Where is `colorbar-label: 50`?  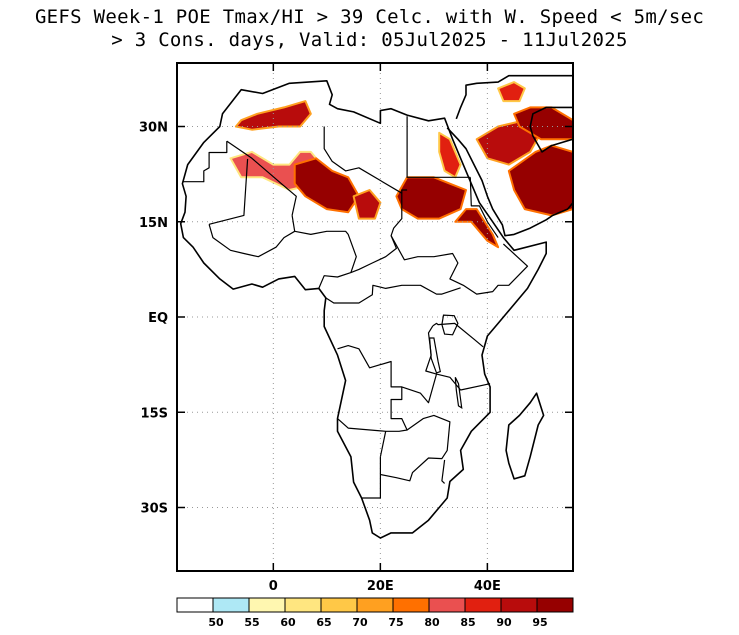 colorbar-label: 50 is located at coordinates (216, 622).